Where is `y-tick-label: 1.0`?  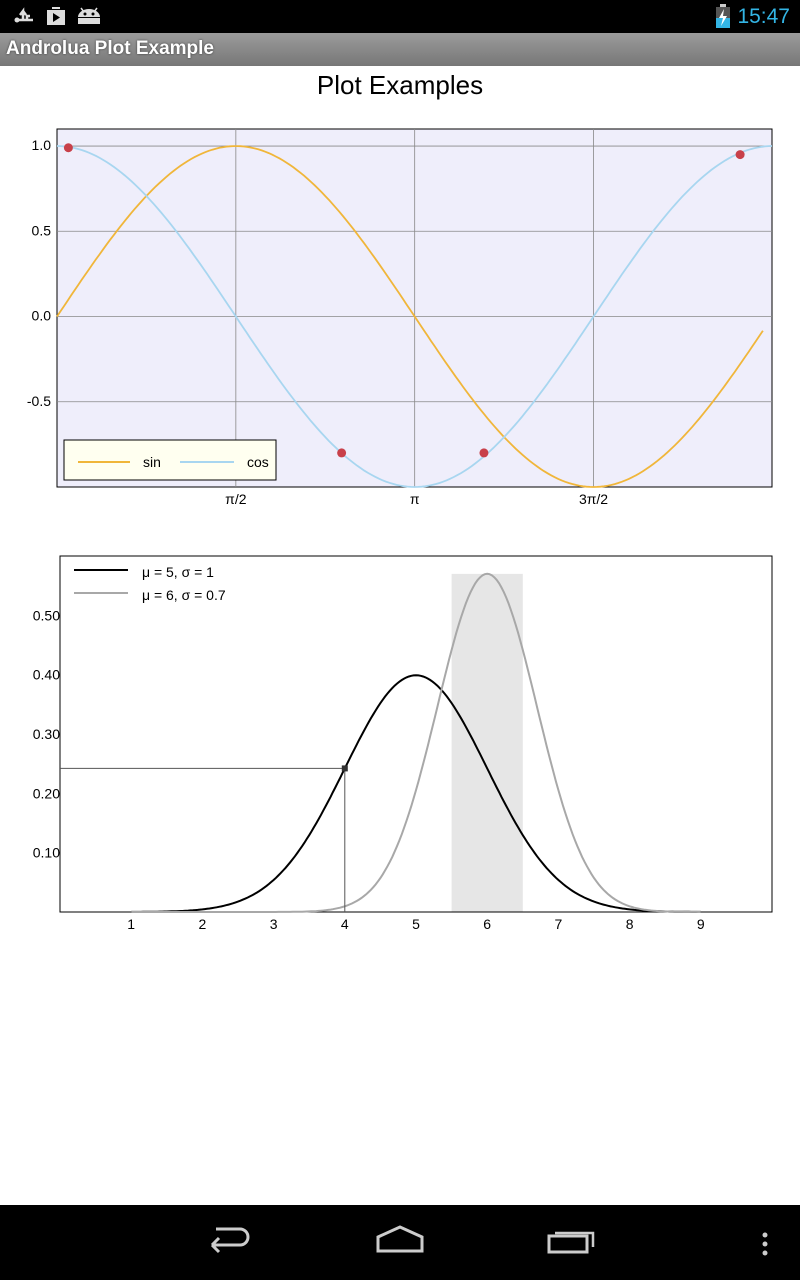 y-tick-label: 1.0 is located at coordinates (42, 145).